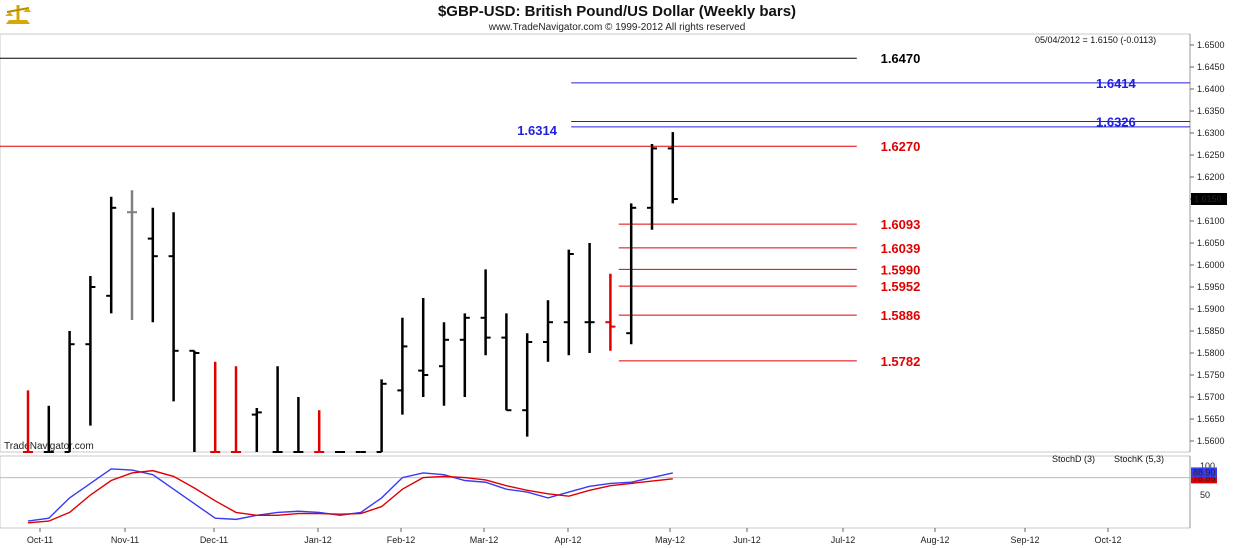 This screenshot has height=548, width=1234. I want to click on x-tick-label: Dec-11, so click(214, 540).